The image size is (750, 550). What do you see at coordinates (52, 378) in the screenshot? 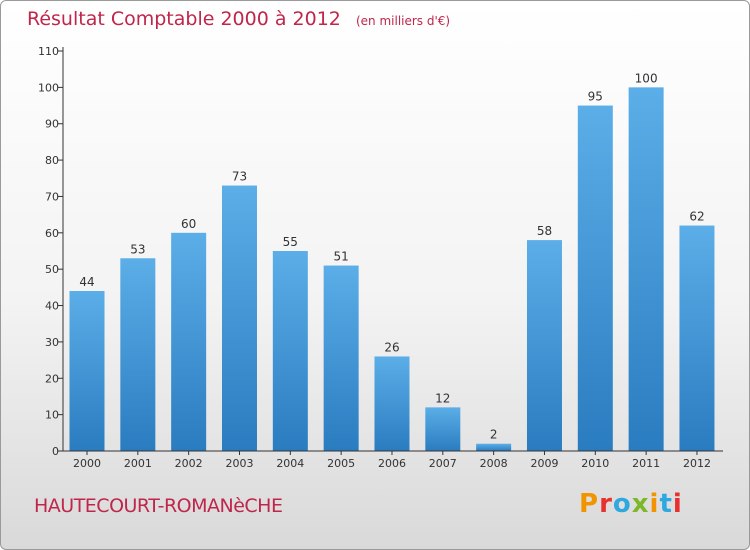
I see `y-tick-label: 20` at bounding box center [52, 378].